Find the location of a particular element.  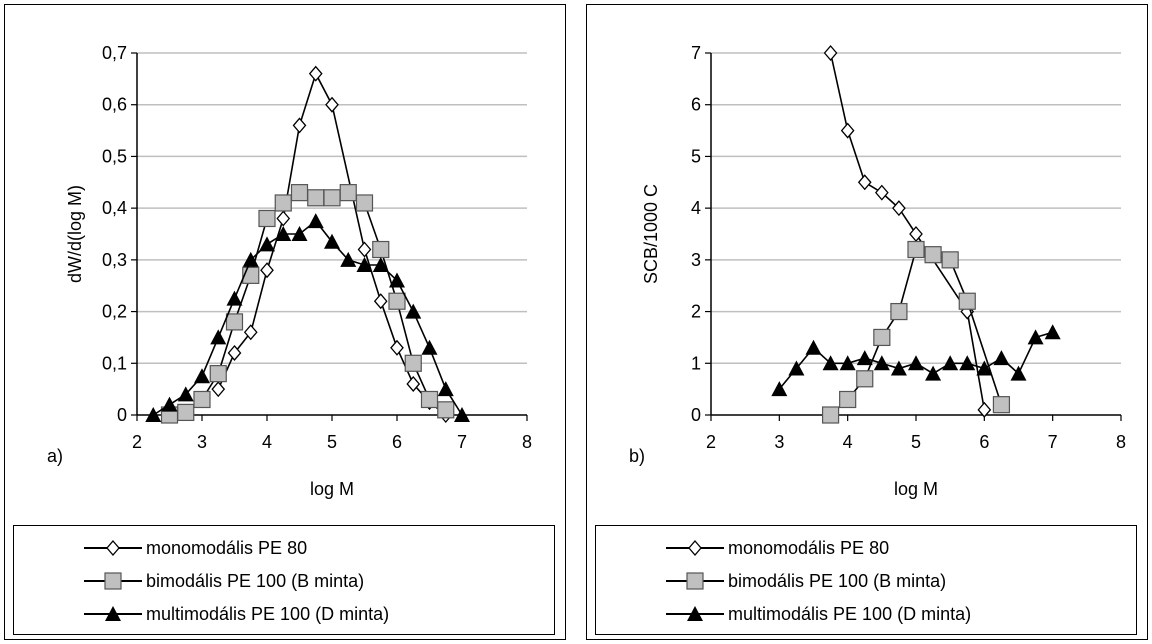

y-tick-label: 0,3 is located at coordinates (114, 260).